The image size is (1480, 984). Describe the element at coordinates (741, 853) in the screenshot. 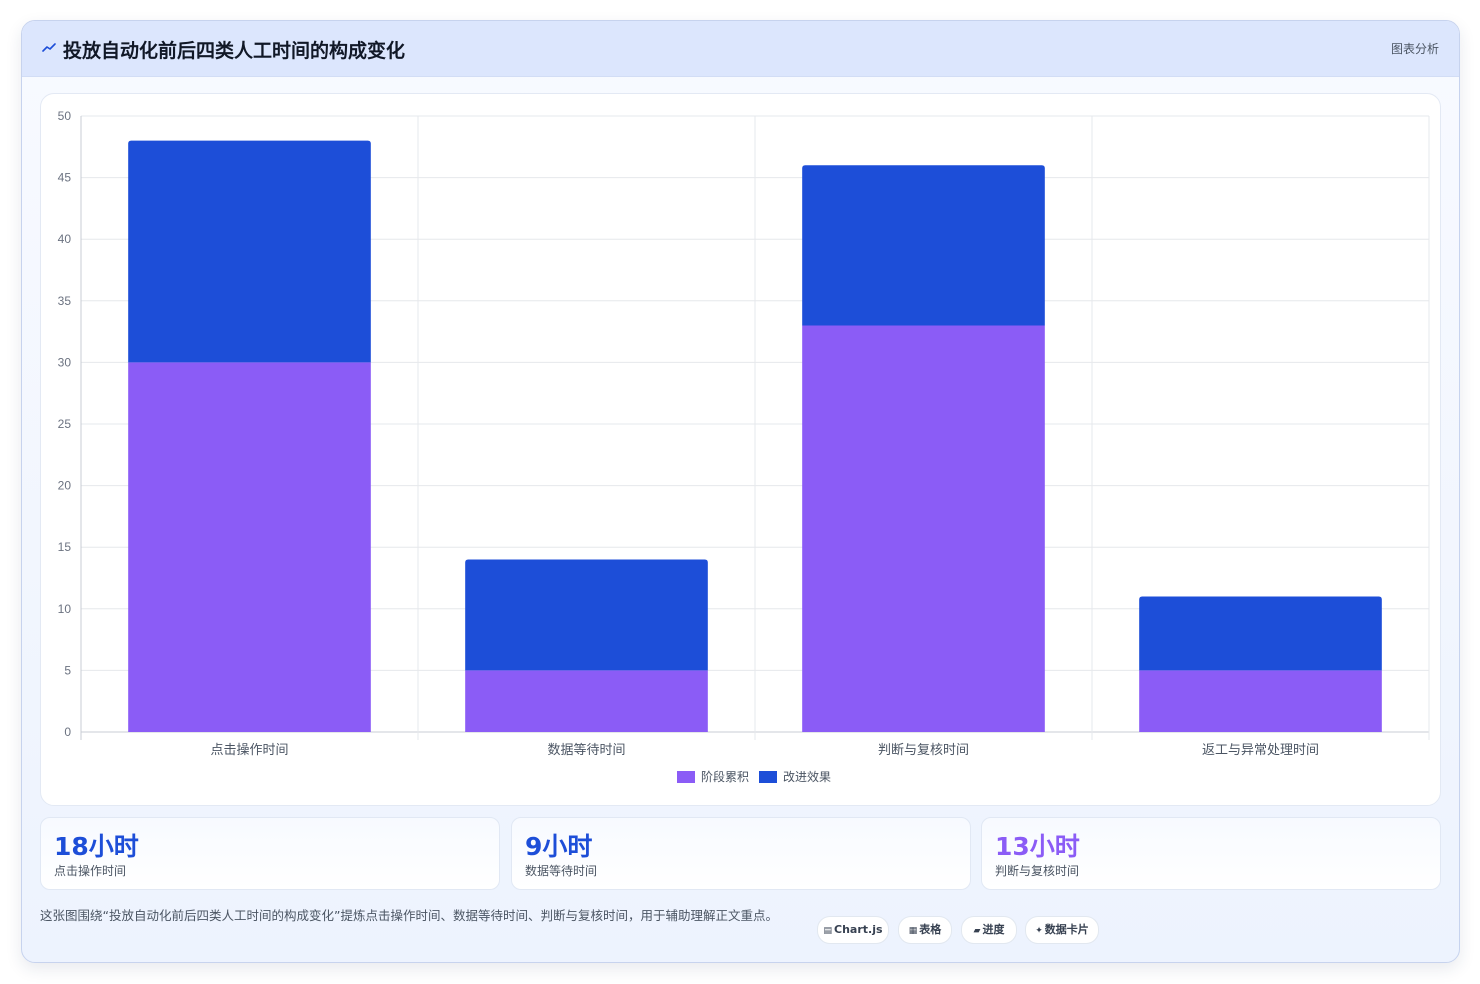

I see `stat-card-wait-time: 9小时 数据等待时间` at that location.